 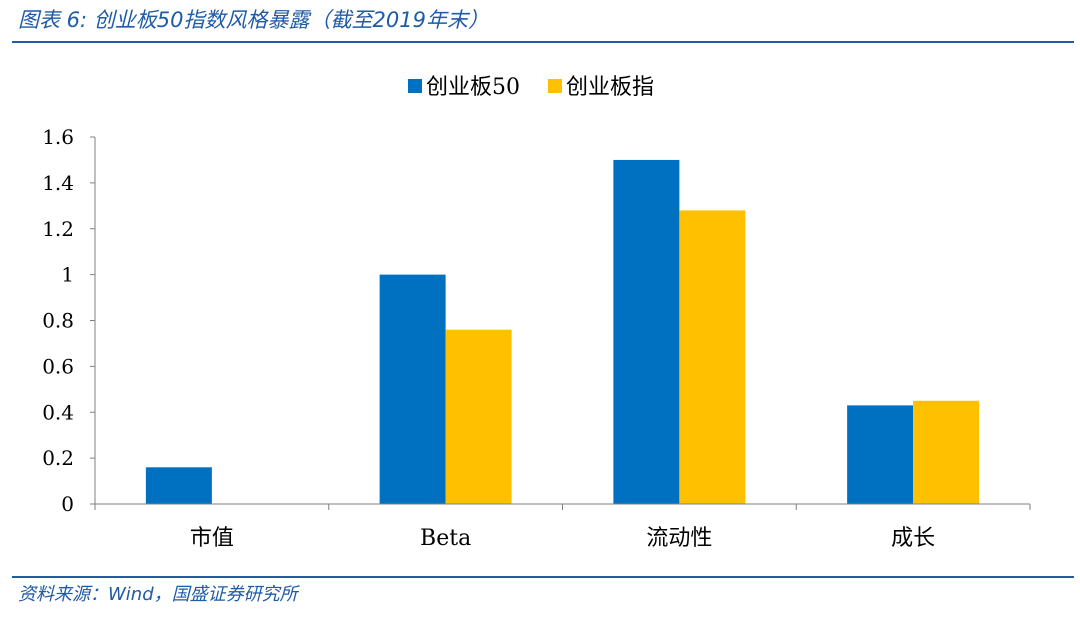 What do you see at coordinates (58, 412) in the screenshot?
I see `y-tick-label: 0.4` at bounding box center [58, 412].